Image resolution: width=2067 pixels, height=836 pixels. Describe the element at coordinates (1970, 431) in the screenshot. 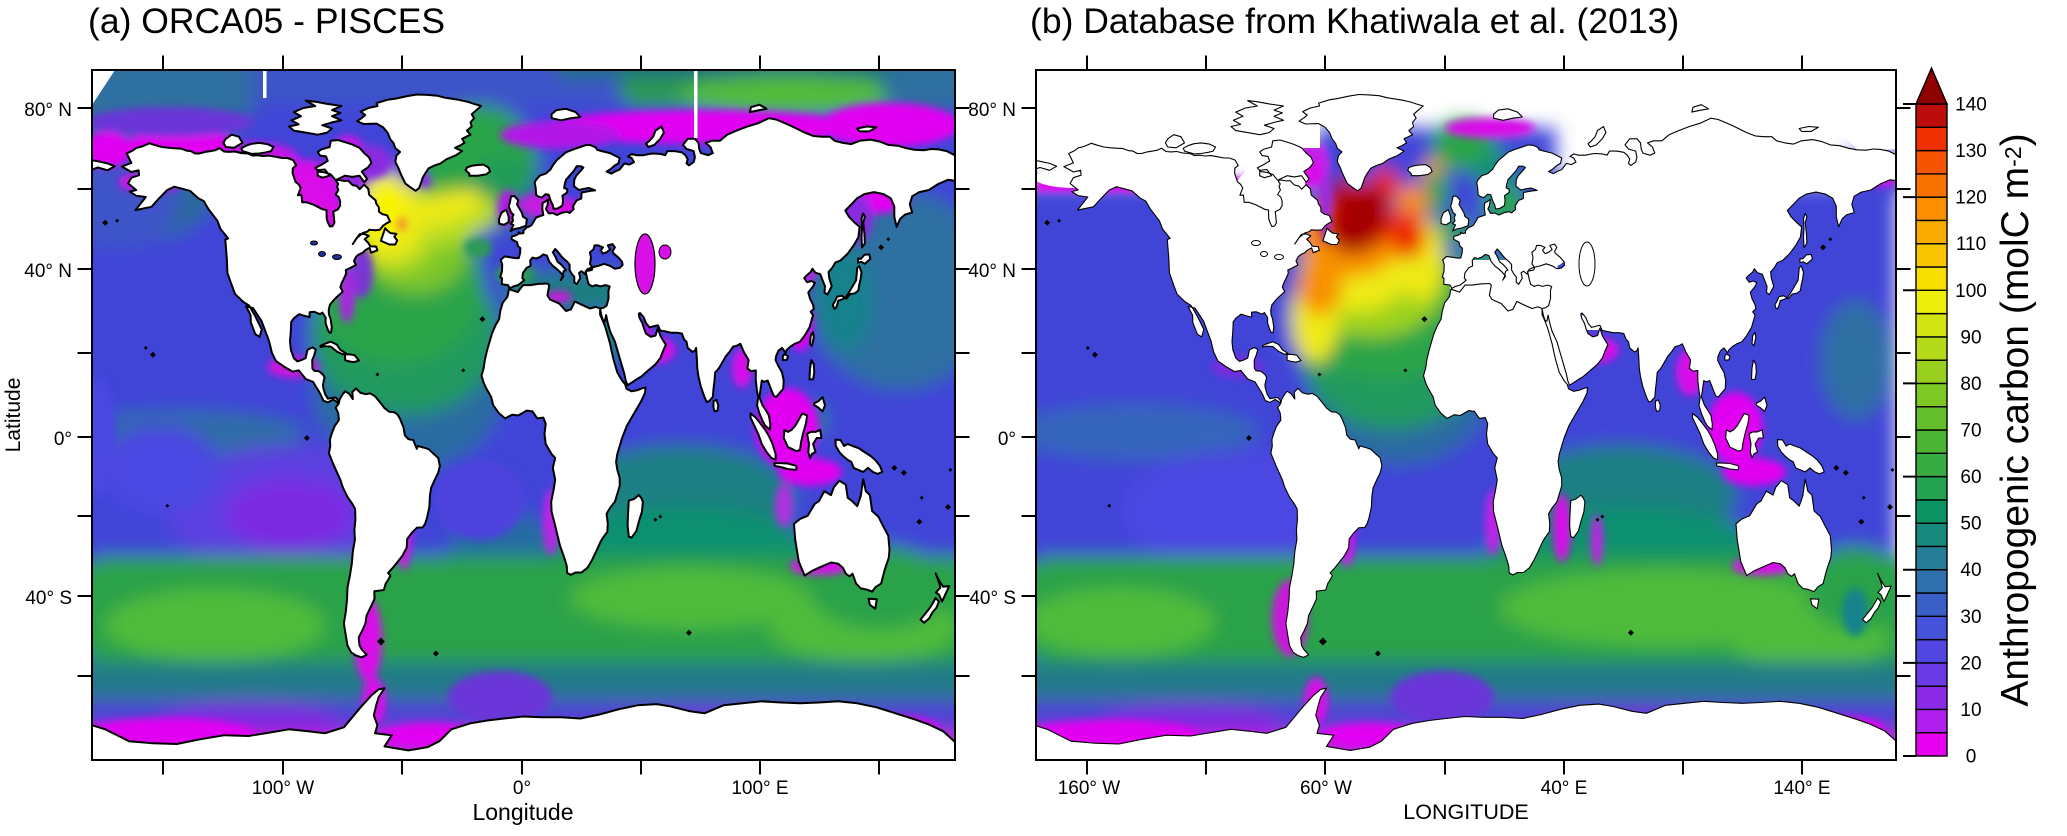

I see `svg-text: 70` at that location.